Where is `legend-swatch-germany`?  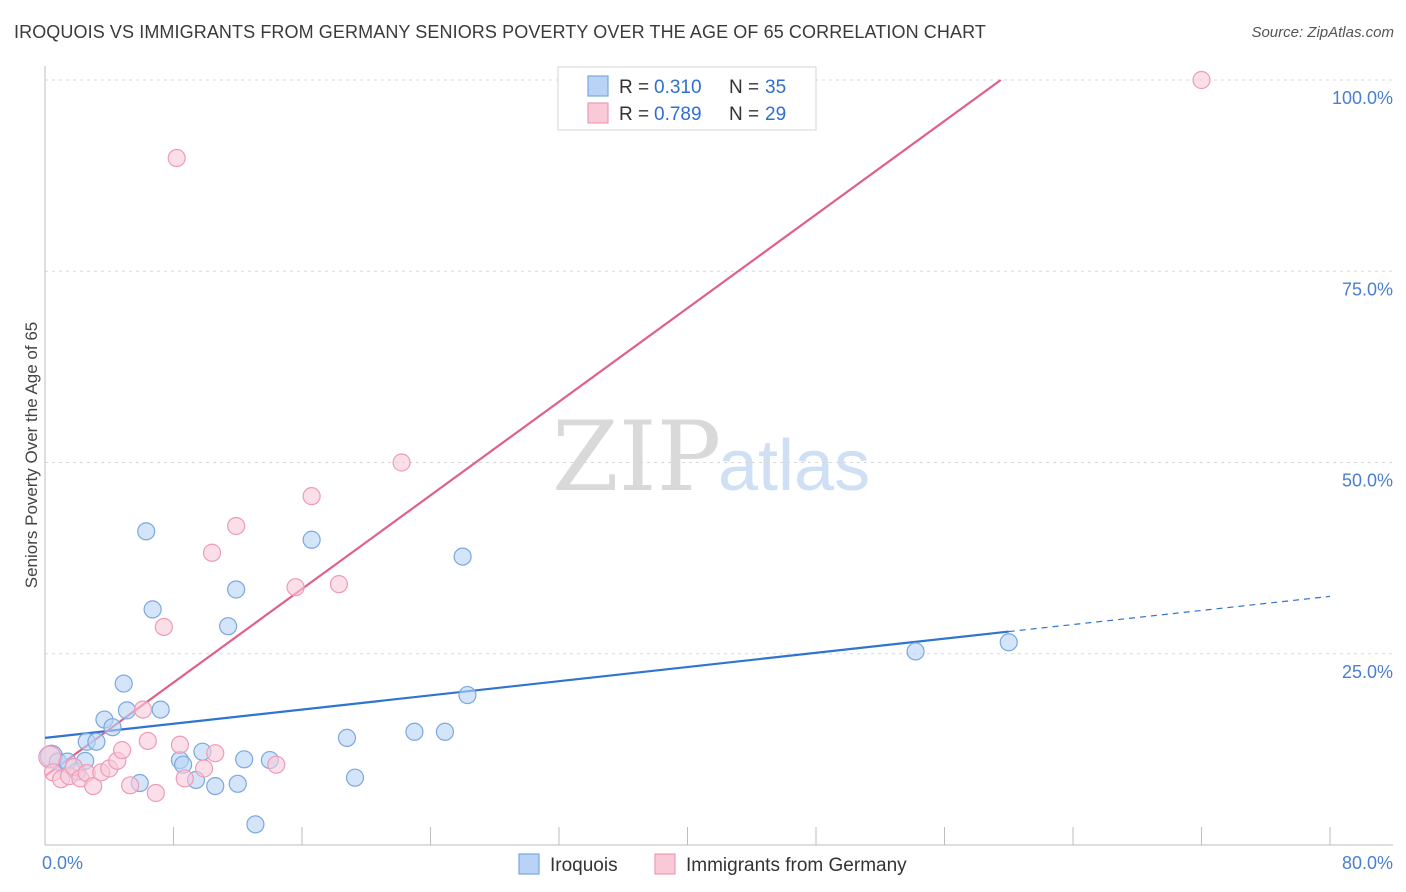 legend-swatch-germany is located at coordinates (598, 113).